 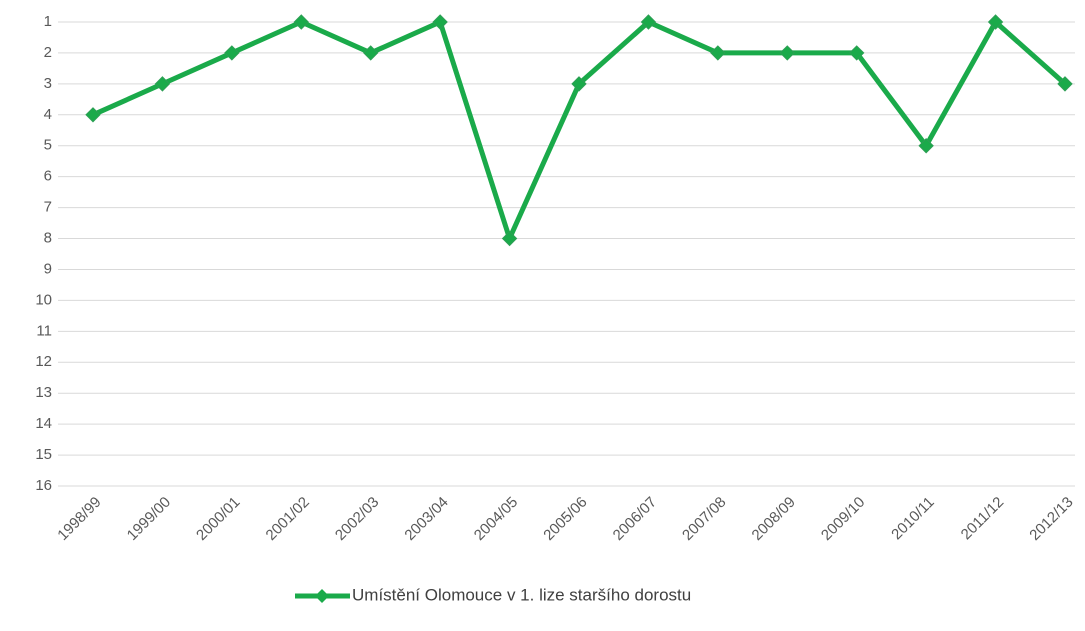 What do you see at coordinates (48, 21) in the screenshot?
I see `y-tick-label: 1` at bounding box center [48, 21].